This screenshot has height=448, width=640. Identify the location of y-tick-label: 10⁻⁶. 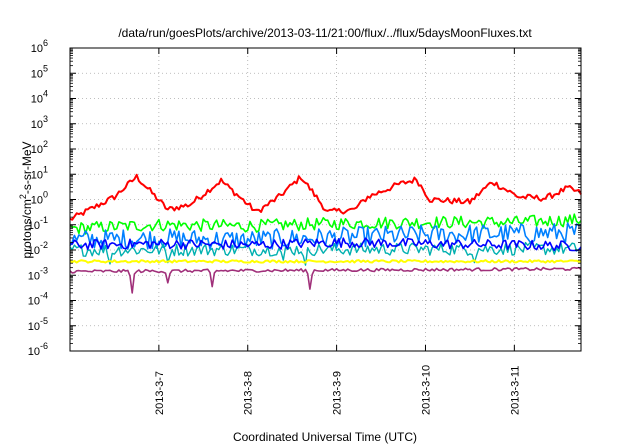
(38, 349).